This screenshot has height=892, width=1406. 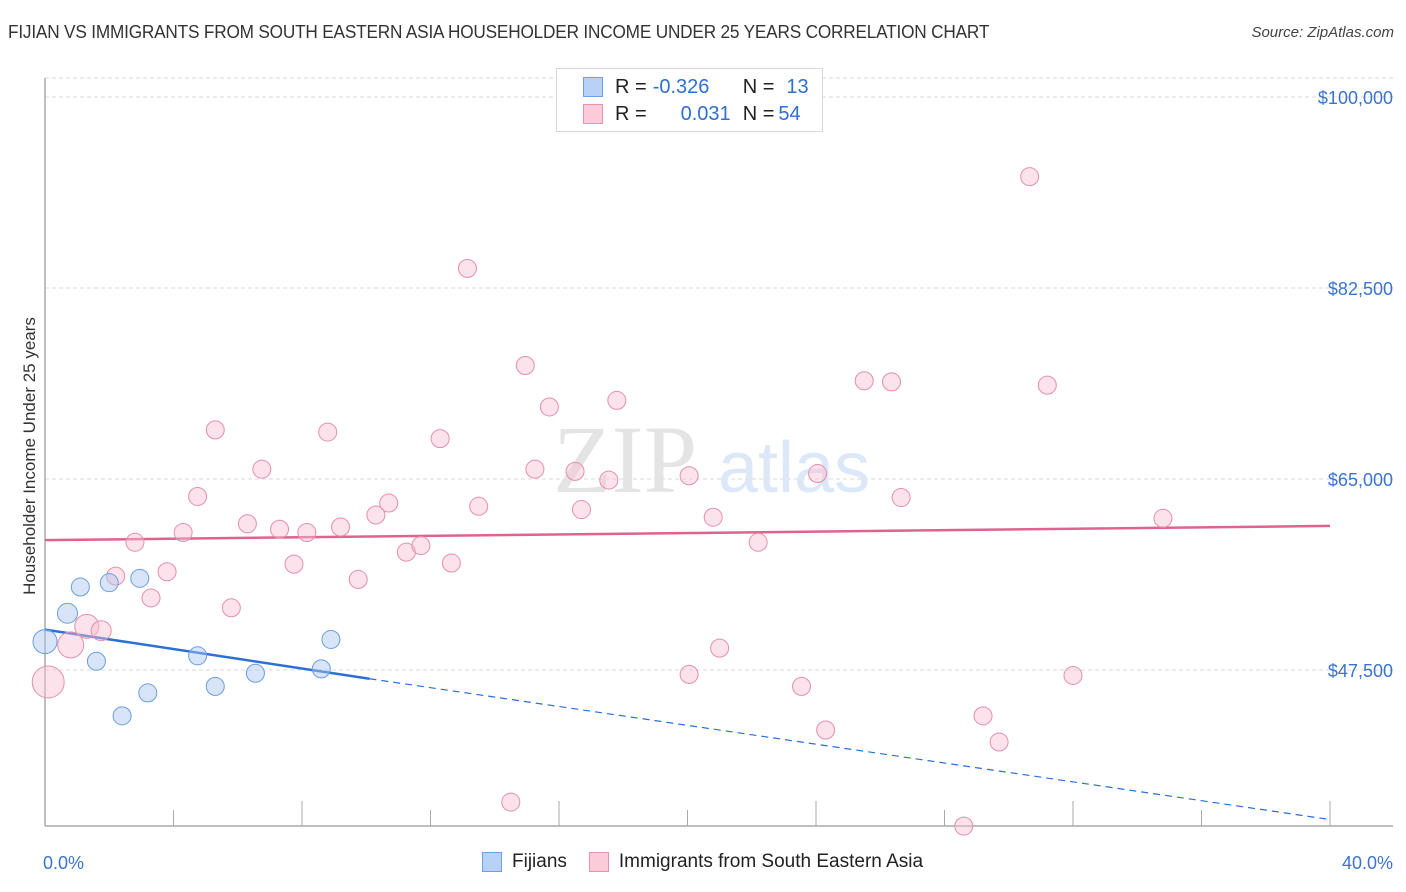 I want to click on legend-row-fijians: R = -0.326 N = 13, so click(x=696, y=87).